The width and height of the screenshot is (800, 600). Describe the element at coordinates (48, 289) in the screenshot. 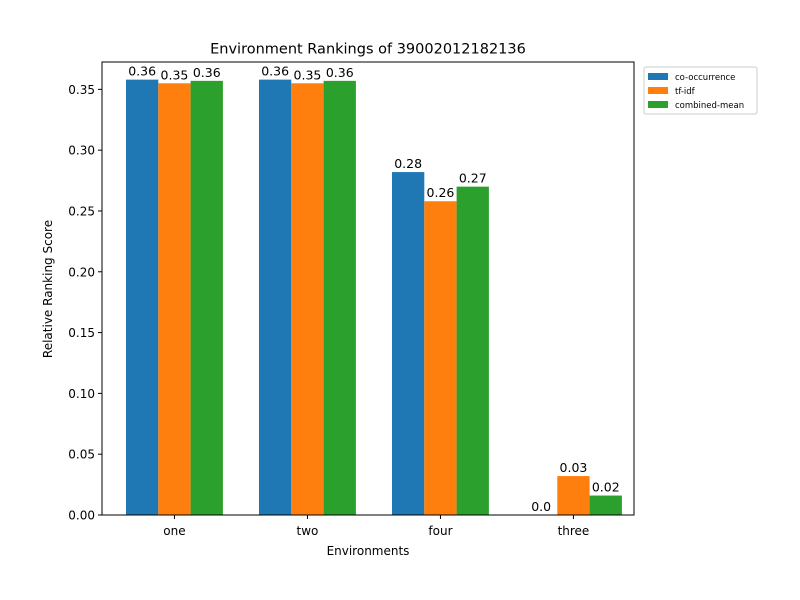

I see `y-axis-label: Relative Ranking Score` at that location.